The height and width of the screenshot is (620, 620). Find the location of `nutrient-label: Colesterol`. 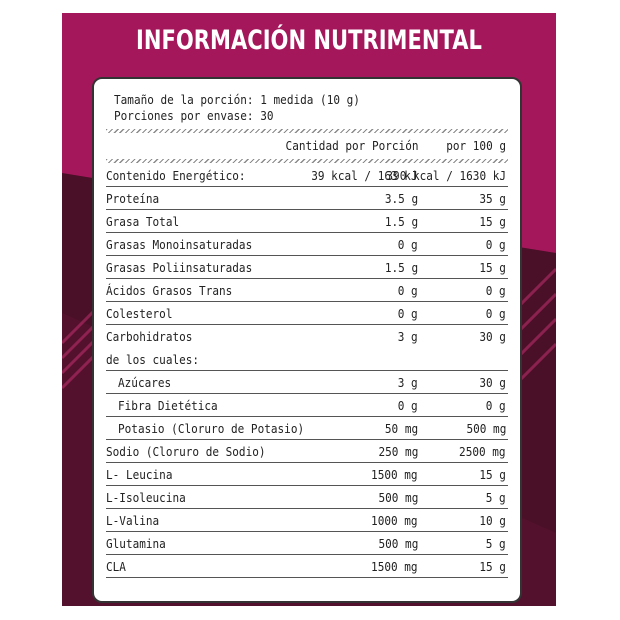

nutrient-label: Colesterol is located at coordinates (139, 314).